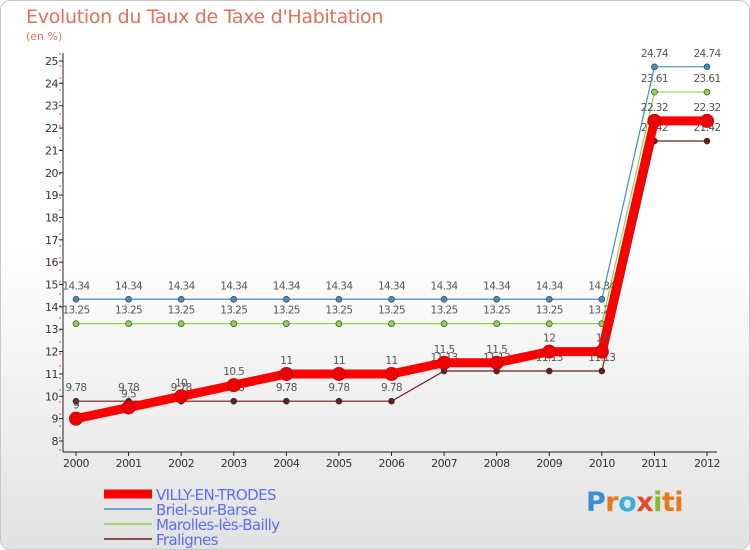 The width and height of the screenshot is (750, 550). I want to click on x-tick-label: 2006, so click(392, 463).